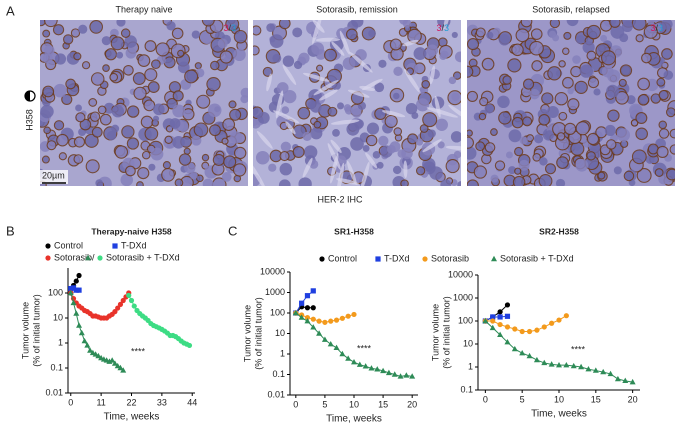  I want to click on panel-label: B, so click(10, 230).